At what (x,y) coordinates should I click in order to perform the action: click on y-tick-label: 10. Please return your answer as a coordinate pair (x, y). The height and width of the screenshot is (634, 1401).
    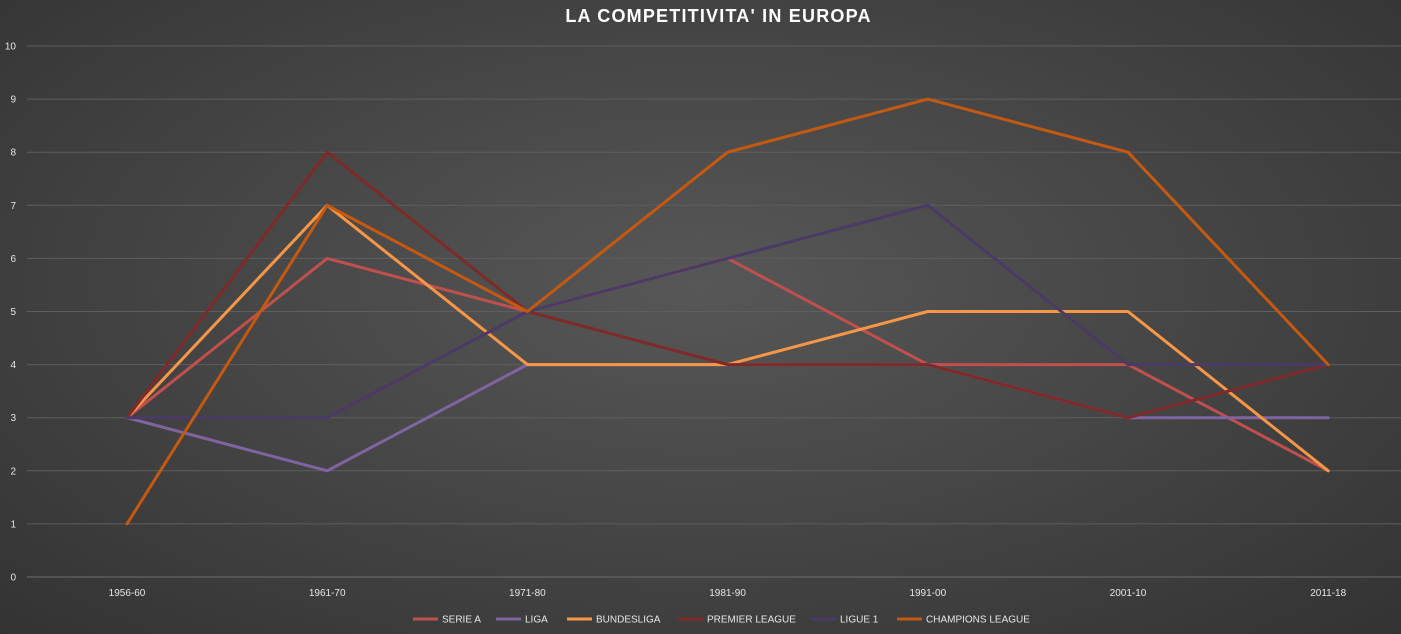
    Looking at the image, I should click on (11, 47).